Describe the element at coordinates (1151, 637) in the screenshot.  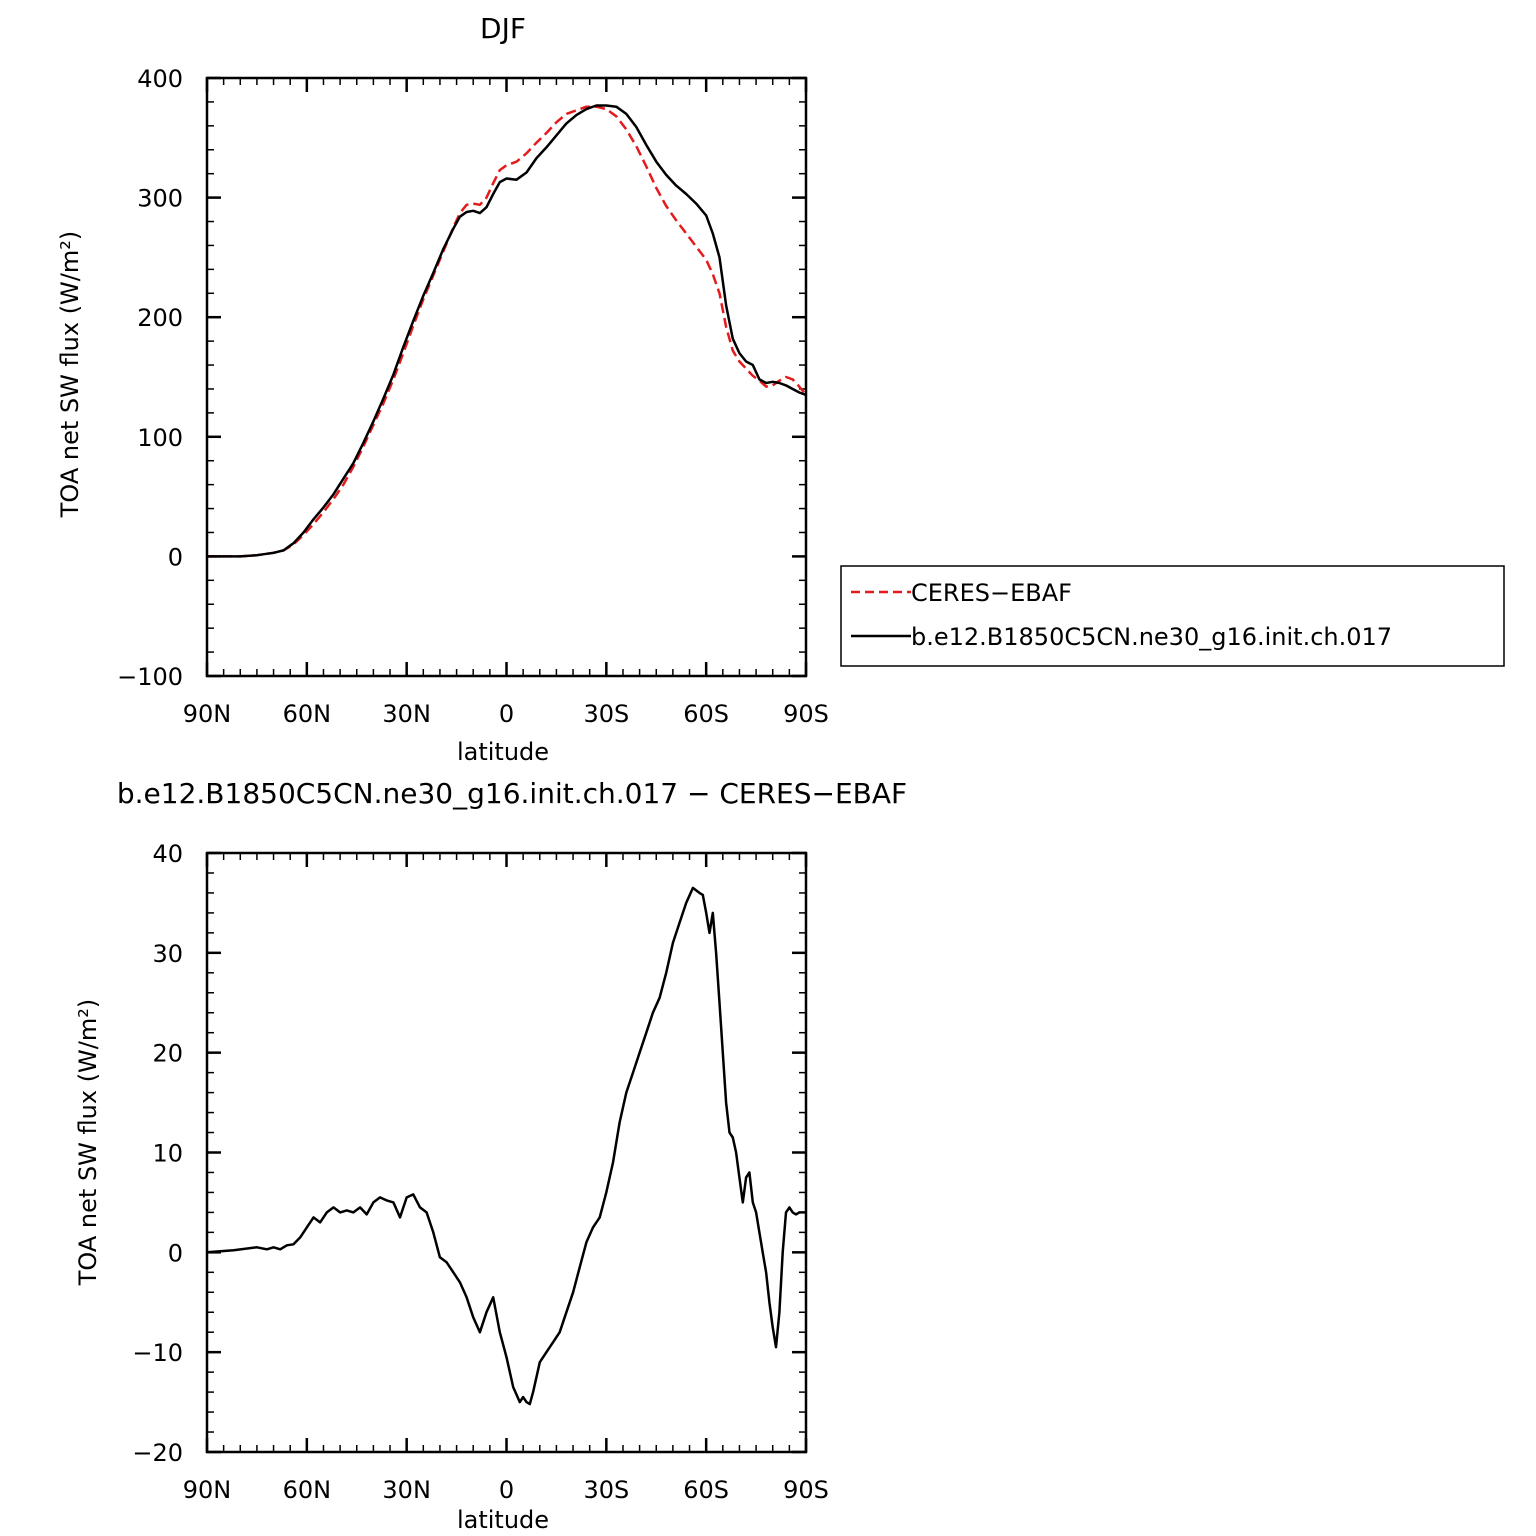
I see `legend-label-model: b.e12.B1850C5CN.ne30_g16.init.ch.017` at that location.